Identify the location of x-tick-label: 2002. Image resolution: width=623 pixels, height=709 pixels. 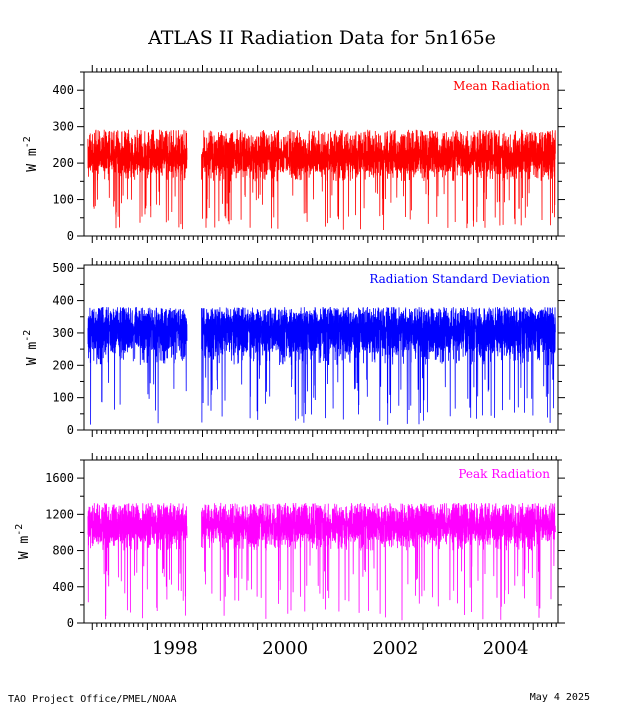
(396, 648).